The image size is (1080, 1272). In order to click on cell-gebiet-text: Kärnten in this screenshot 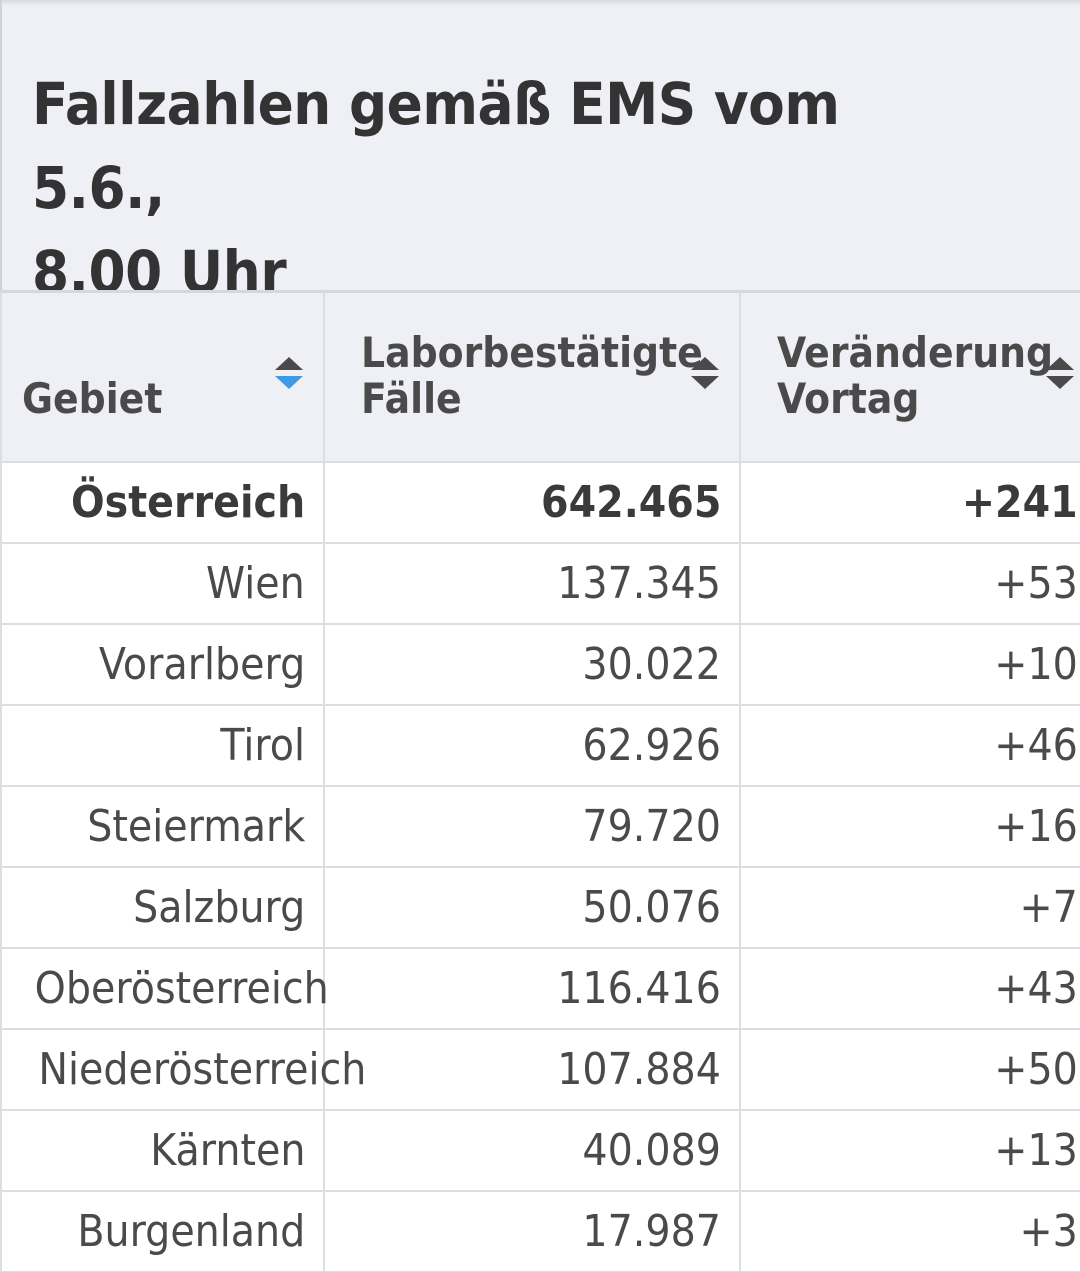, I will do `click(227, 1150)`.